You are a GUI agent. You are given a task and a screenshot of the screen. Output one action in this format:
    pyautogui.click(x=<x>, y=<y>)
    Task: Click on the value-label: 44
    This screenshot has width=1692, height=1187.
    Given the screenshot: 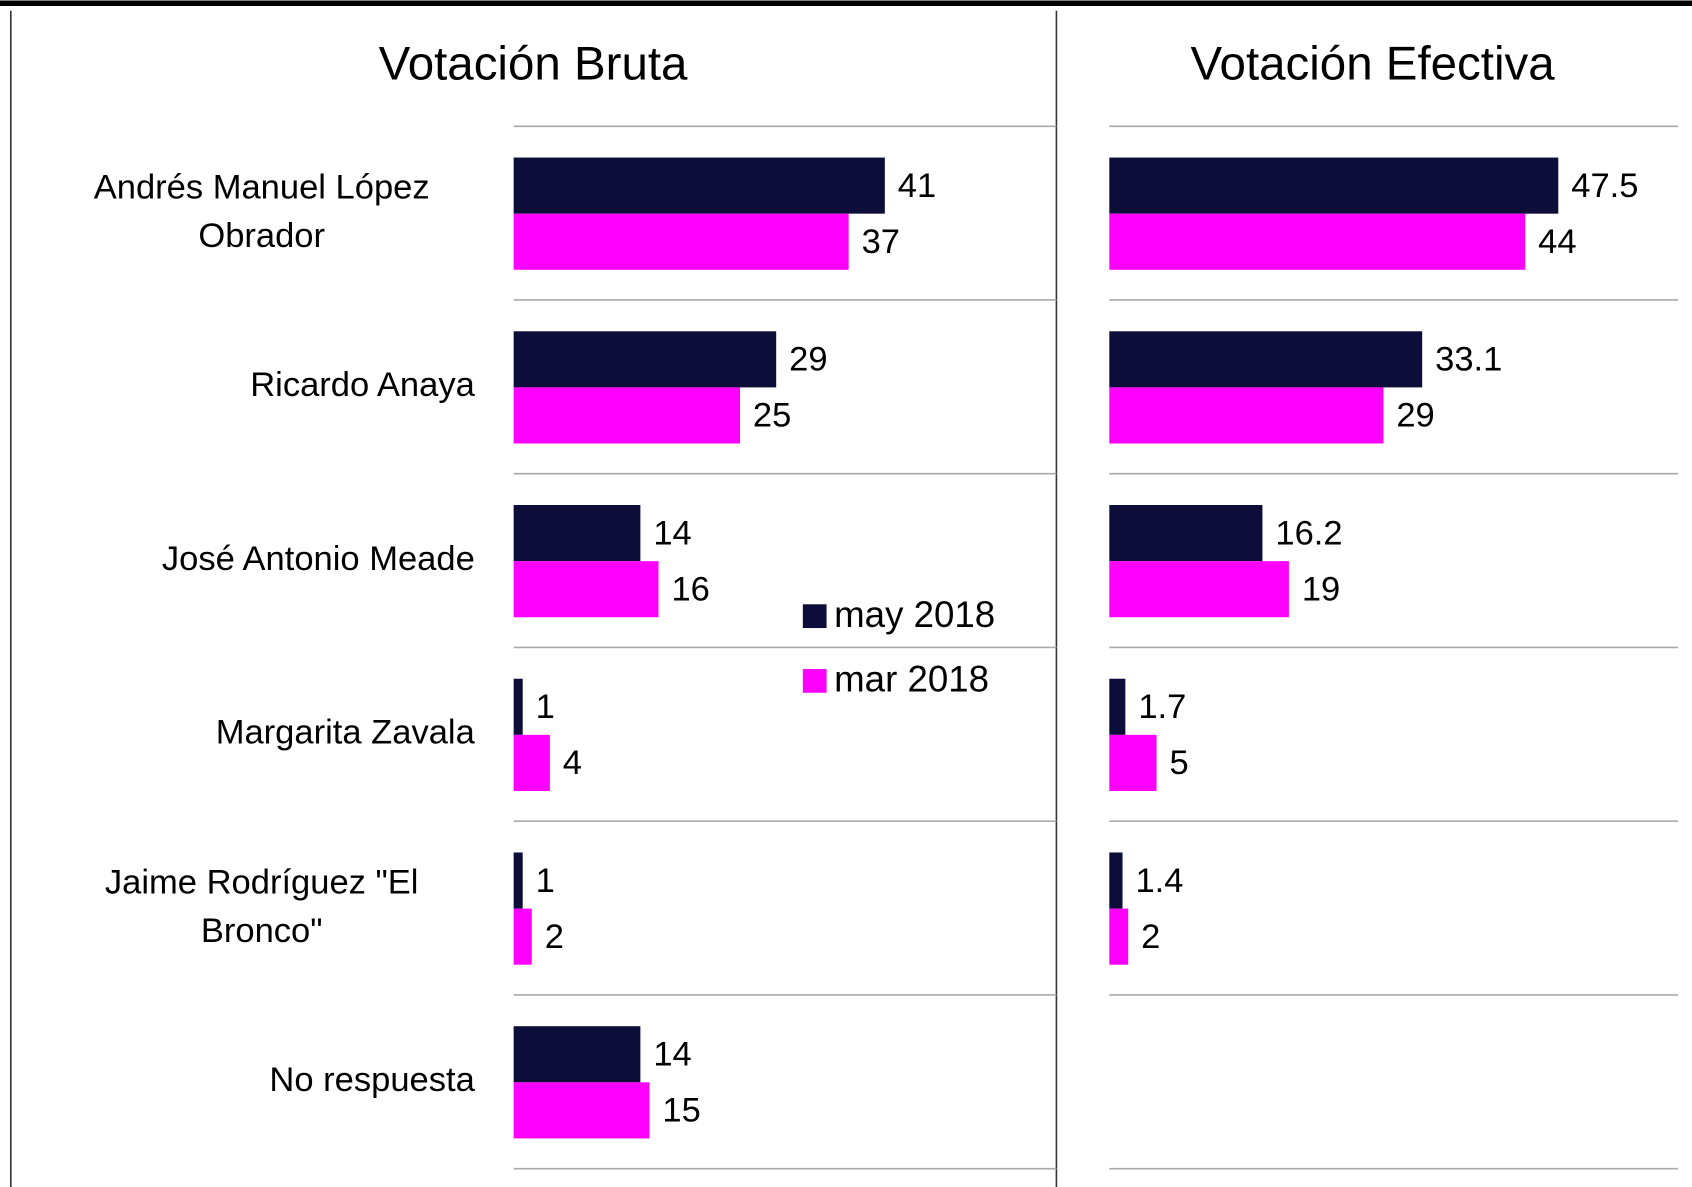 What is the action you would take?
    pyautogui.click(x=1557, y=242)
    